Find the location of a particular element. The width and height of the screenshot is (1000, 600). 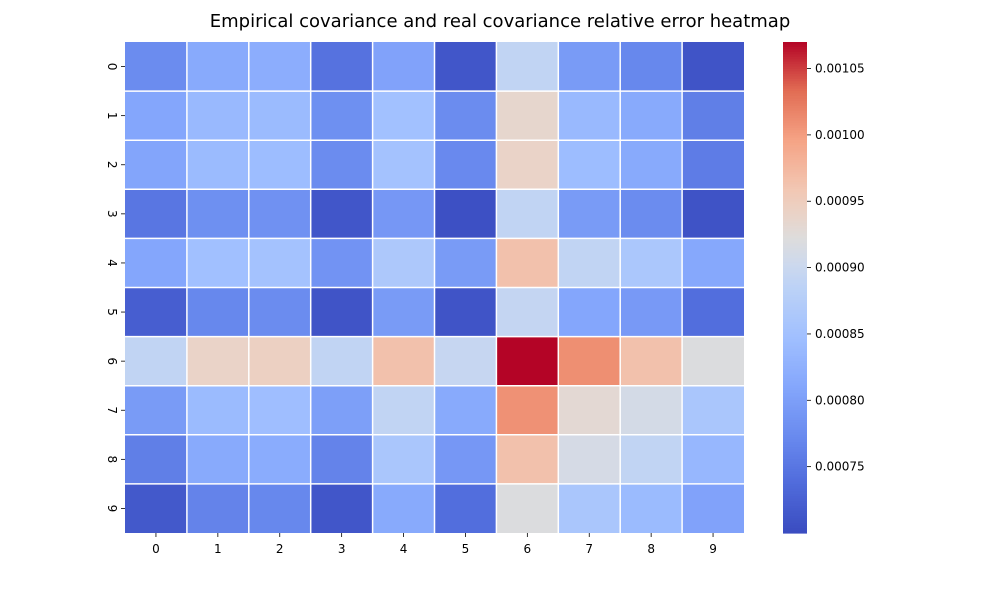

x-axis: 0 1 2 3 4 5 6 7 8 9 is located at coordinates (434, 544).